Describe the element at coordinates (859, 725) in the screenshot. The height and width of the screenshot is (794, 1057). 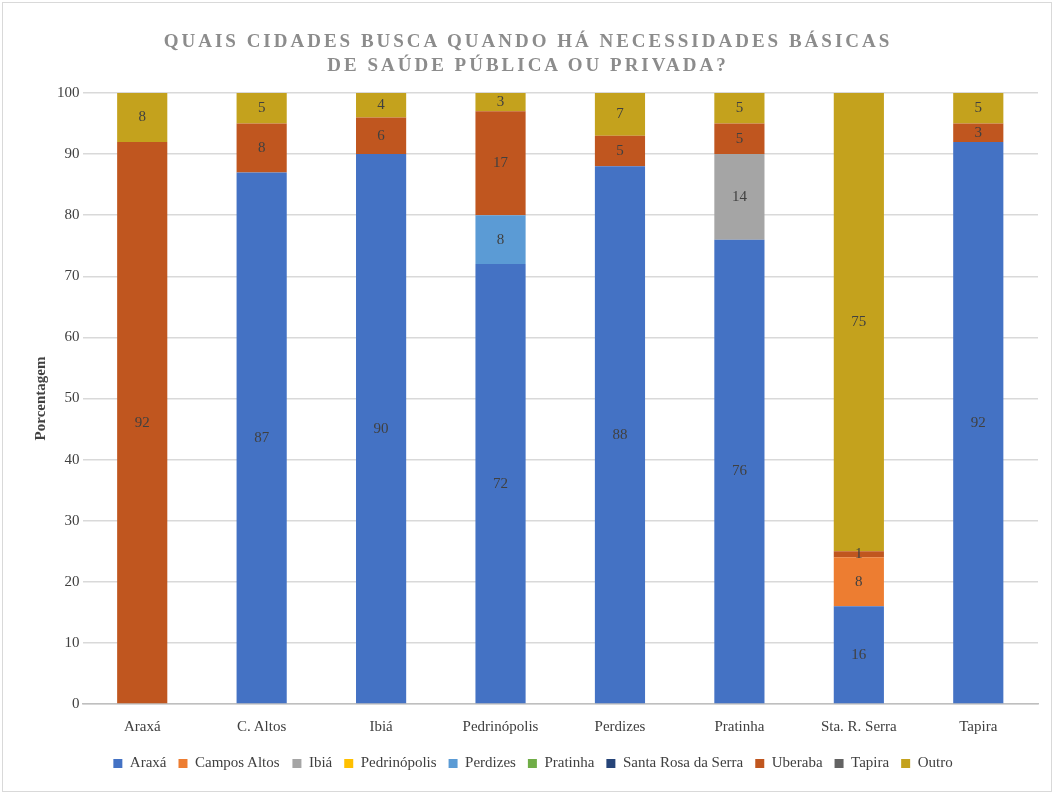
I see `x-tick-label: Sta. R. Serra` at that location.